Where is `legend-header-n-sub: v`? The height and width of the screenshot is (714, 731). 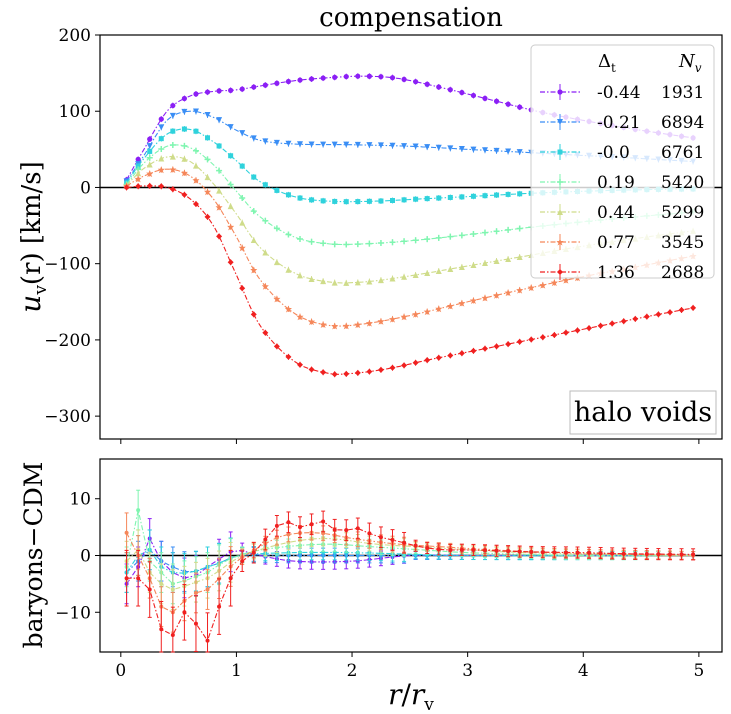 legend-header-n-sub: v is located at coordinates (698, 68).